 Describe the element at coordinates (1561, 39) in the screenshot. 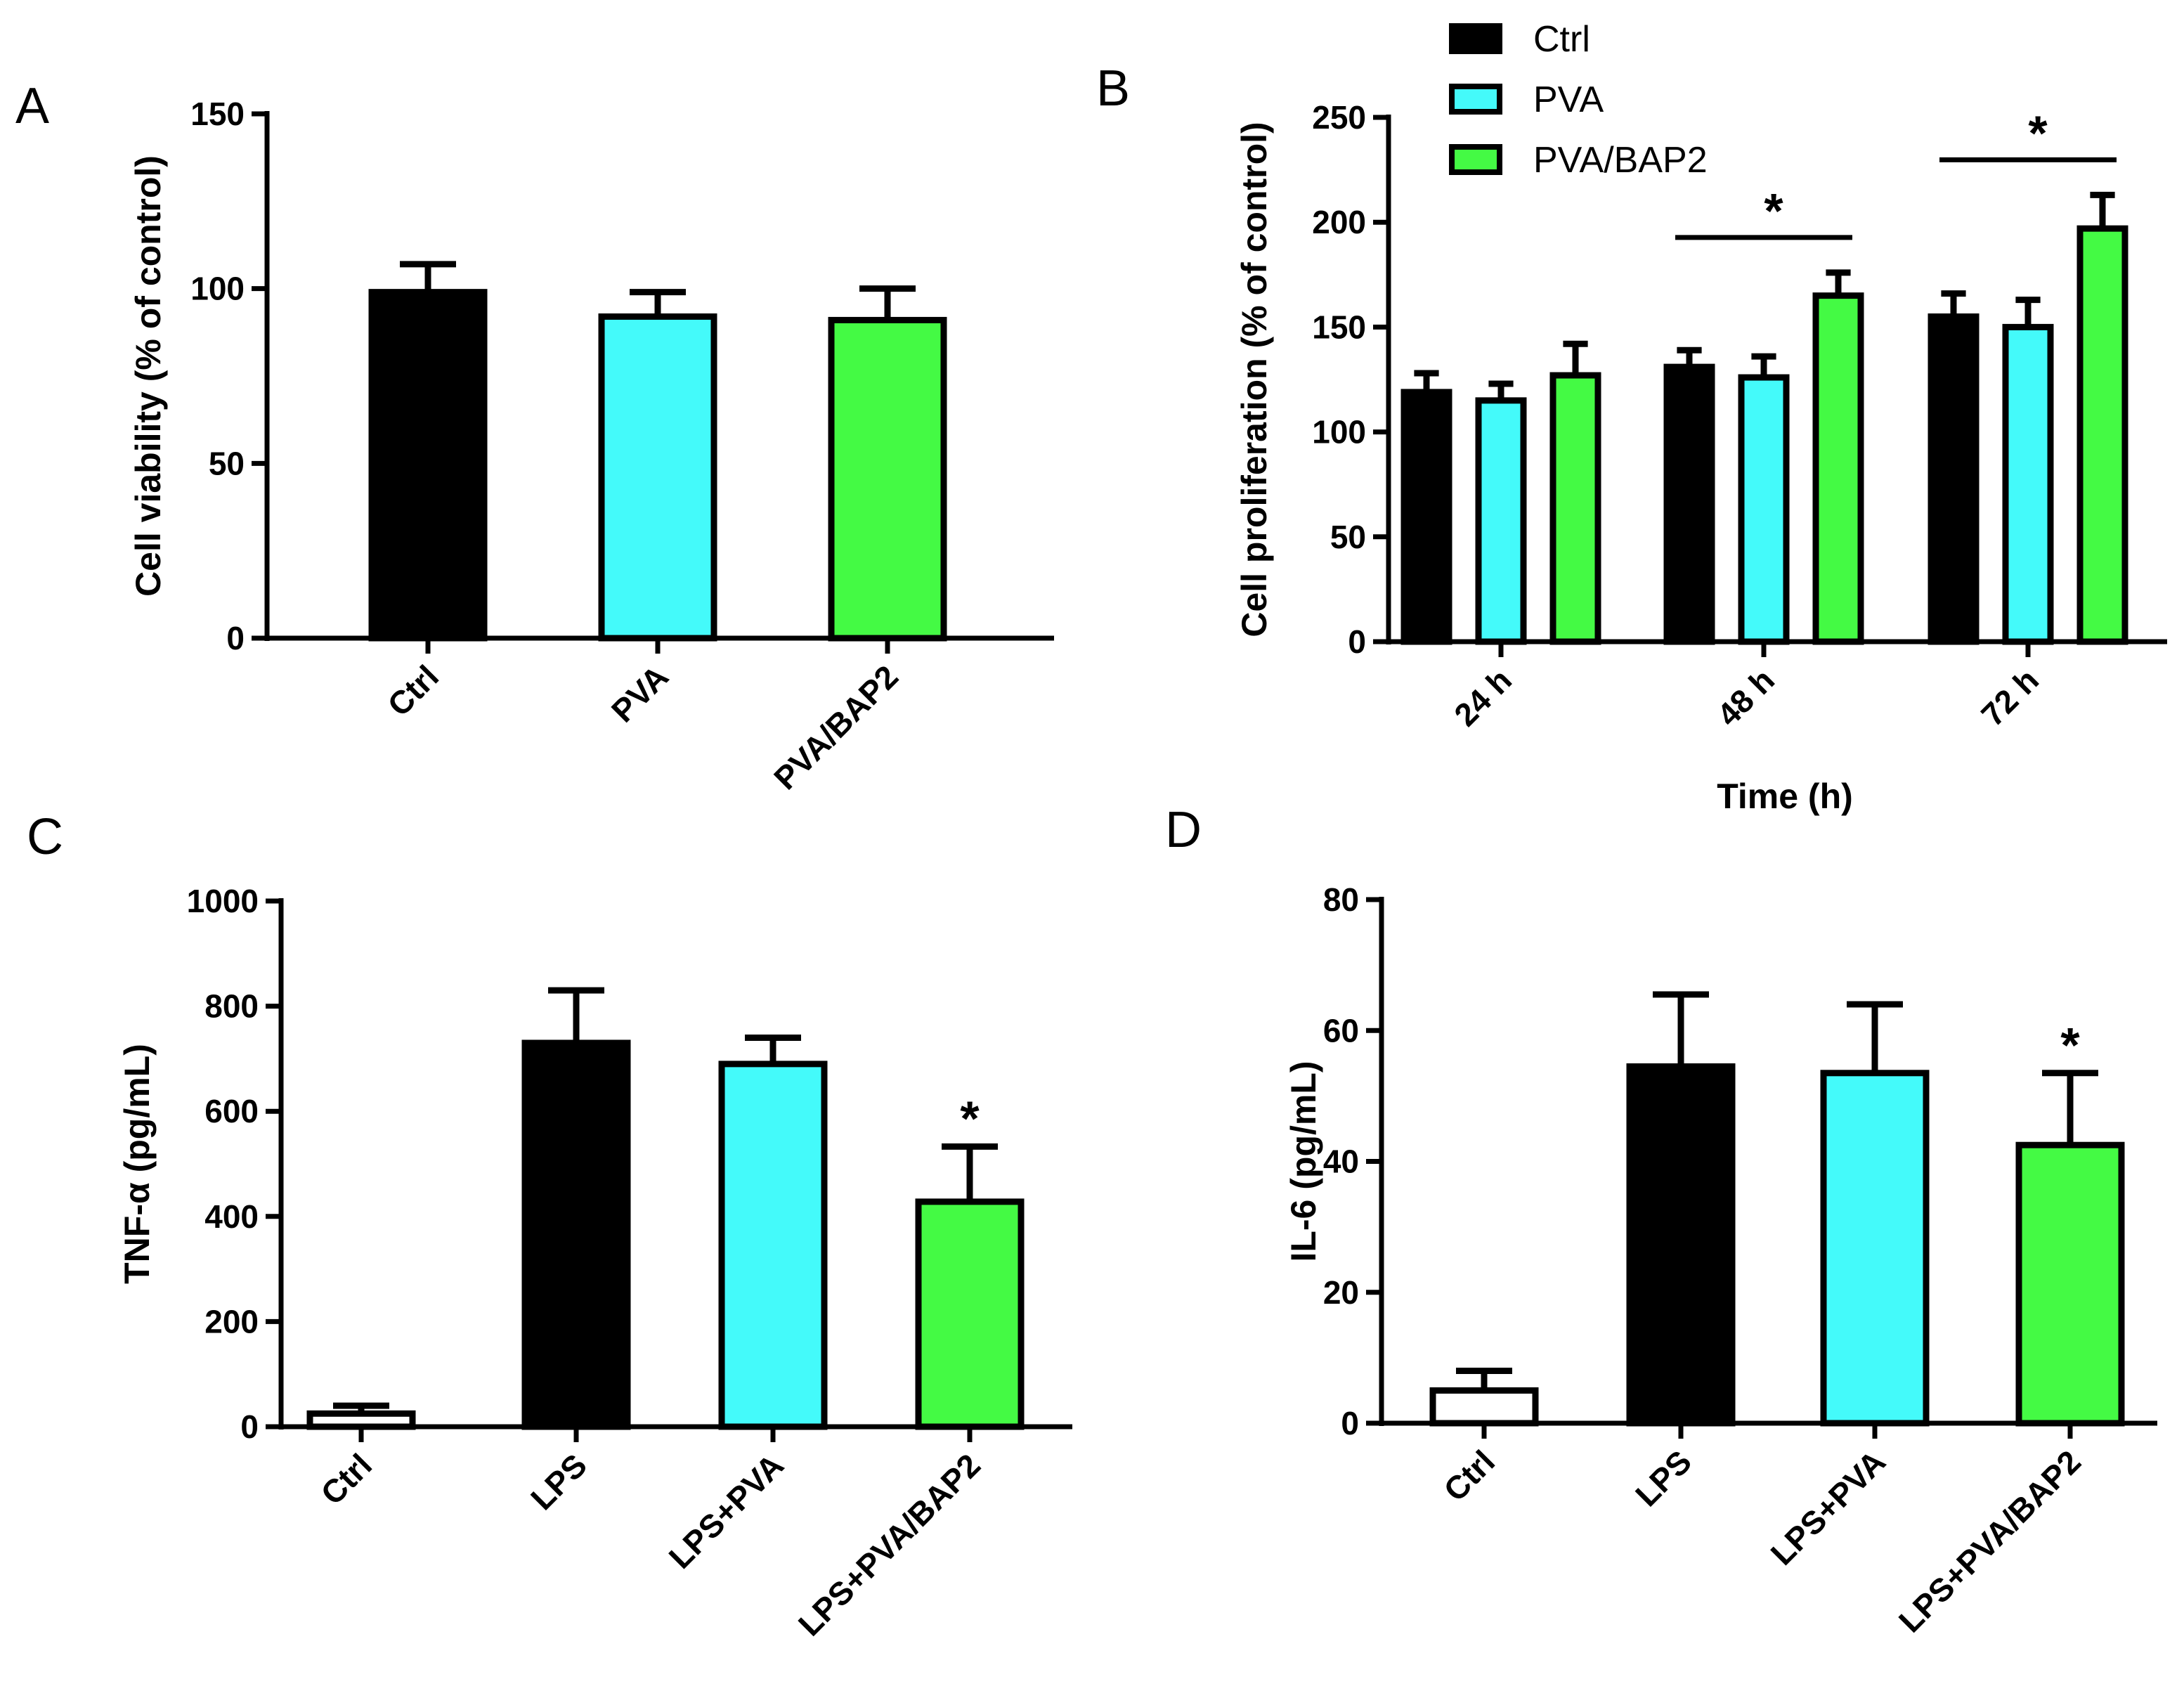

I see `legend-label: Ctrl` at that location.